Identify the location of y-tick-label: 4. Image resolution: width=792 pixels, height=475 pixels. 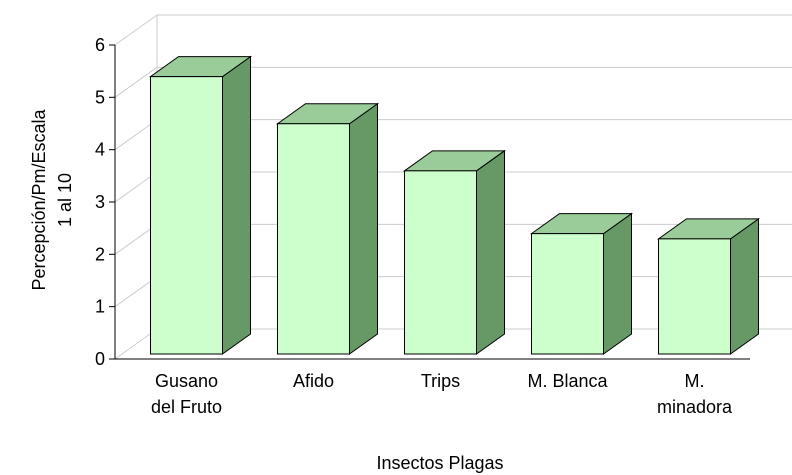
(100, 150).